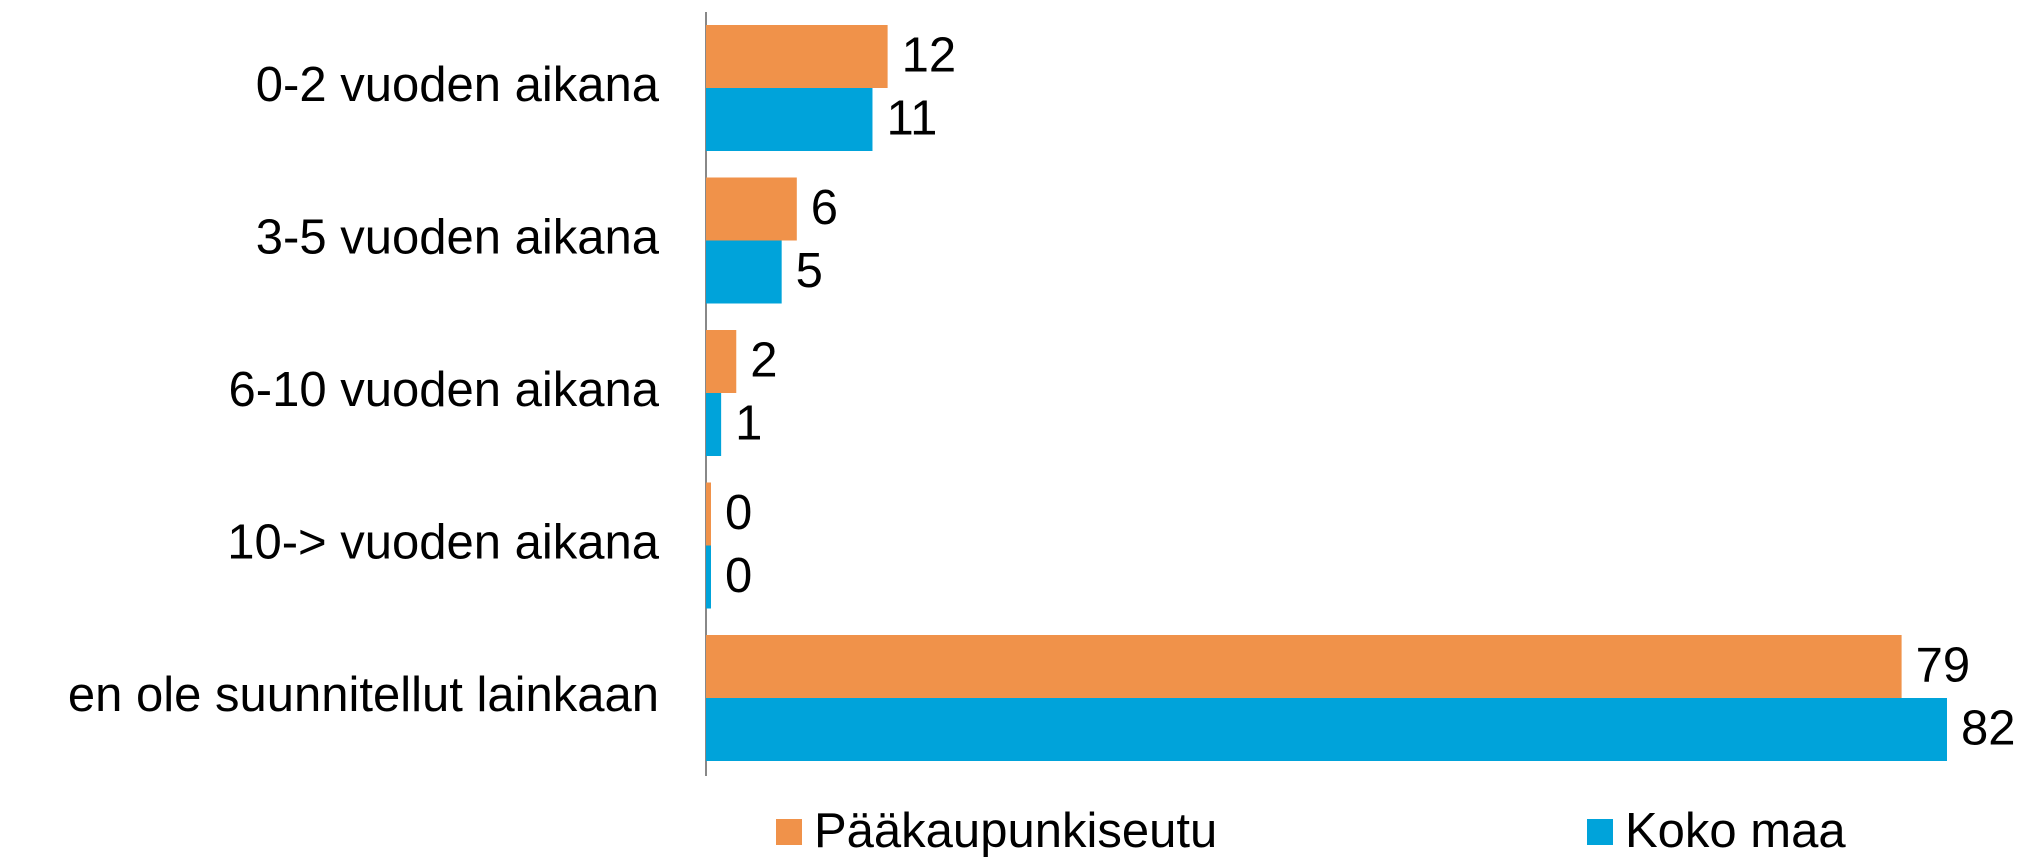 The width and height of the screenshot is (2027, 859). I want to click on data-label: 82, so click(1988, 728).